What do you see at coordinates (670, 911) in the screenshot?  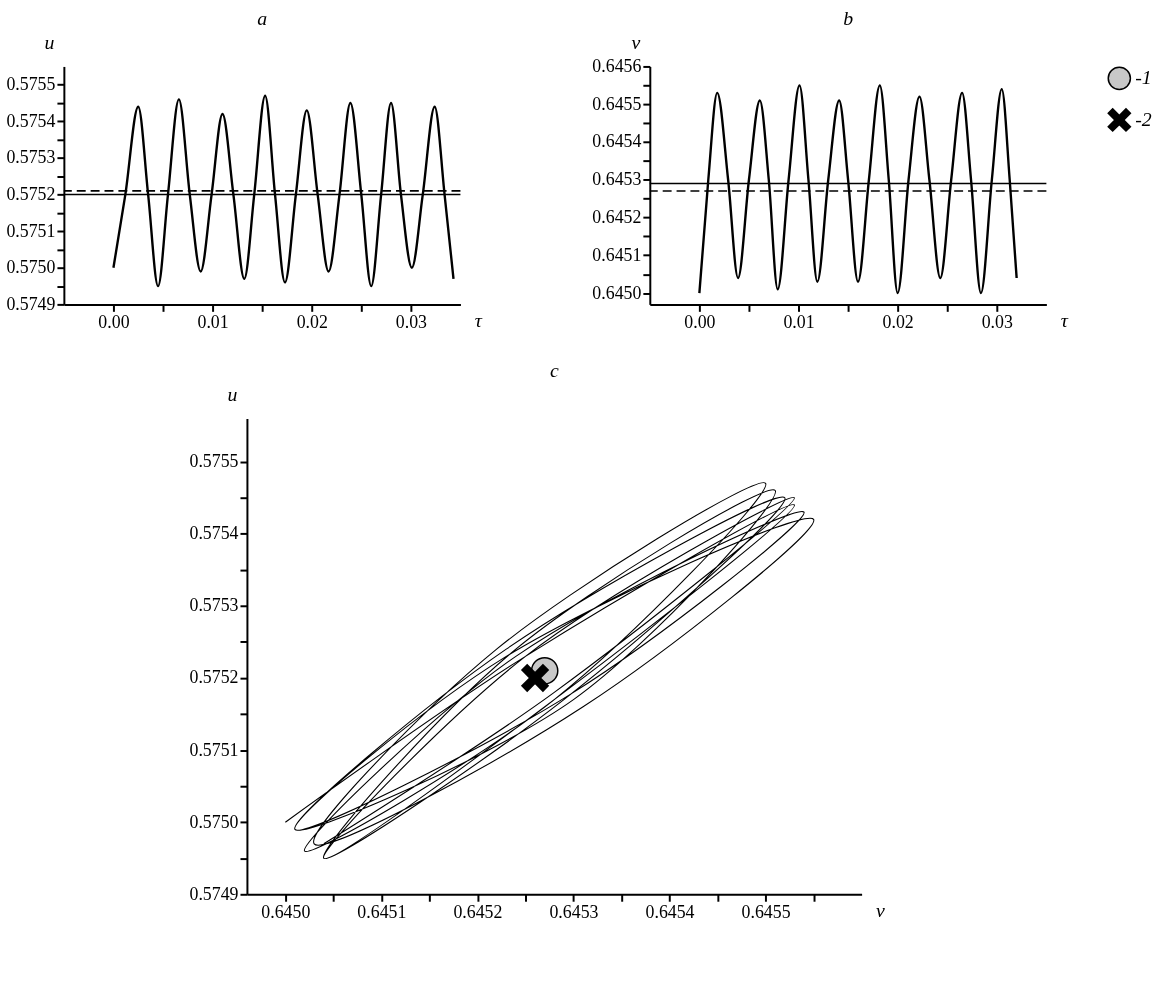 I see `x-tick-label: 0.6454` at bounding box center [670, 911].